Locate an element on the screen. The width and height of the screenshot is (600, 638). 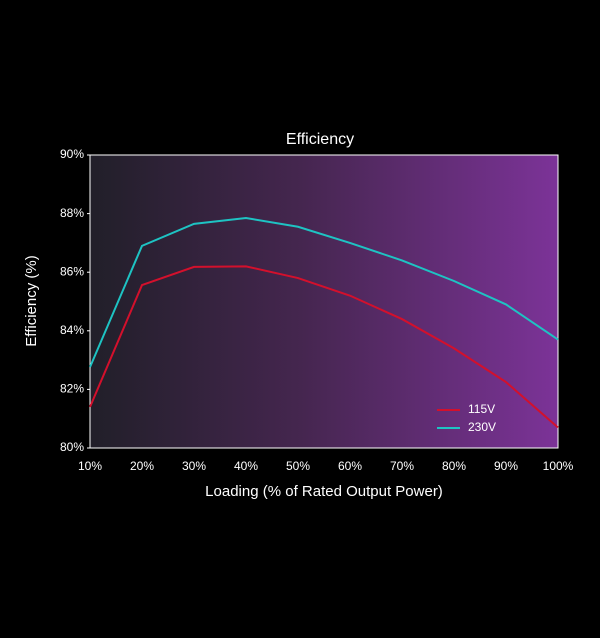
legend-label: 230V is located at coordinates (482, 427).